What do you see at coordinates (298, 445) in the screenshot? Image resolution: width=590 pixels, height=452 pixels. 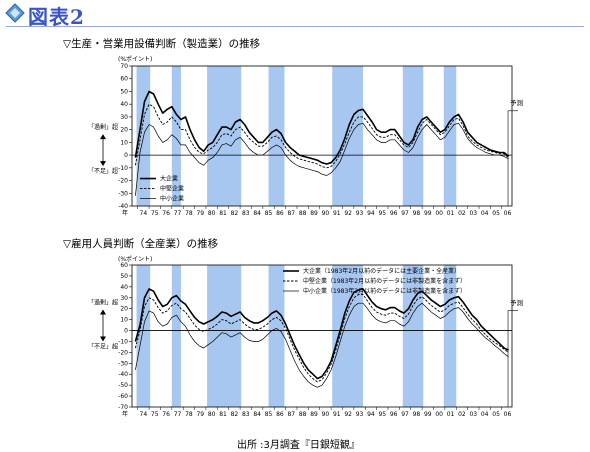 I see `source-note: 出所 :3月調査『日銀短観』` at bounding box center [298, 445].